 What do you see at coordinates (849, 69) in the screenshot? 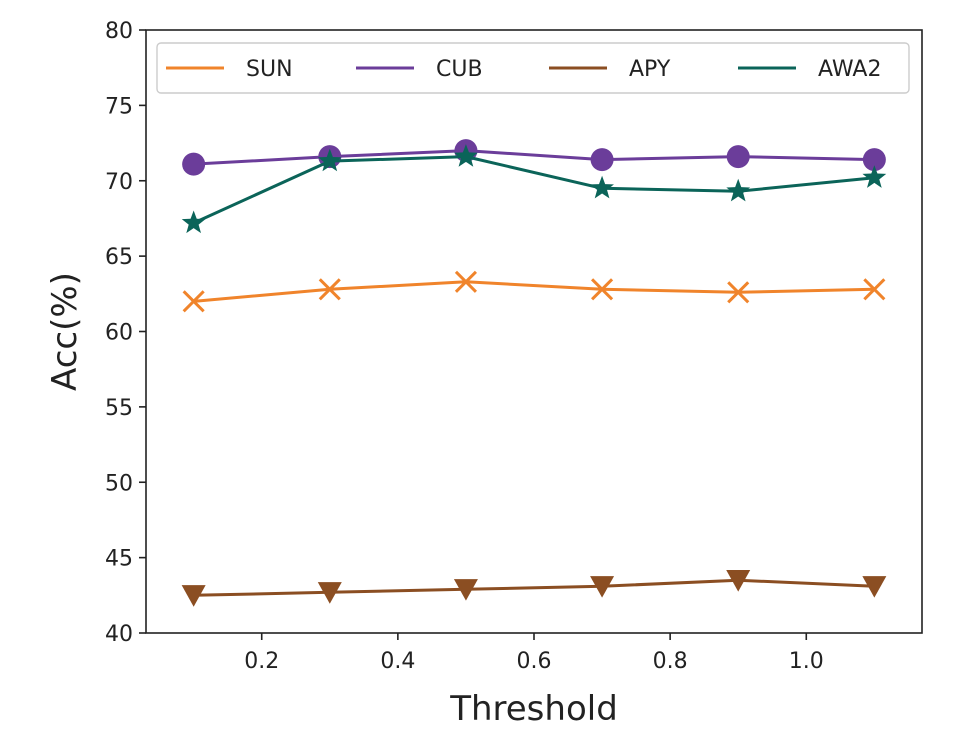
I see `legend-label-awa2: AWA2` at bounding box center [849, 69].